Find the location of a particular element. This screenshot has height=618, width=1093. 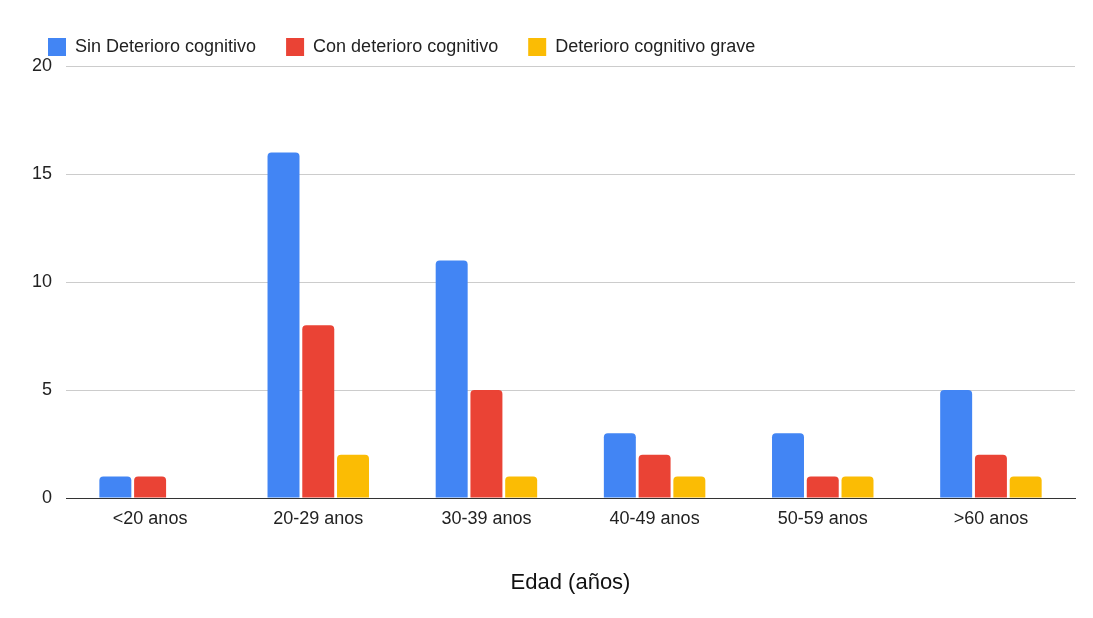

legend-label: Con deterioro cognitivo is located at coordinates (406, 45).